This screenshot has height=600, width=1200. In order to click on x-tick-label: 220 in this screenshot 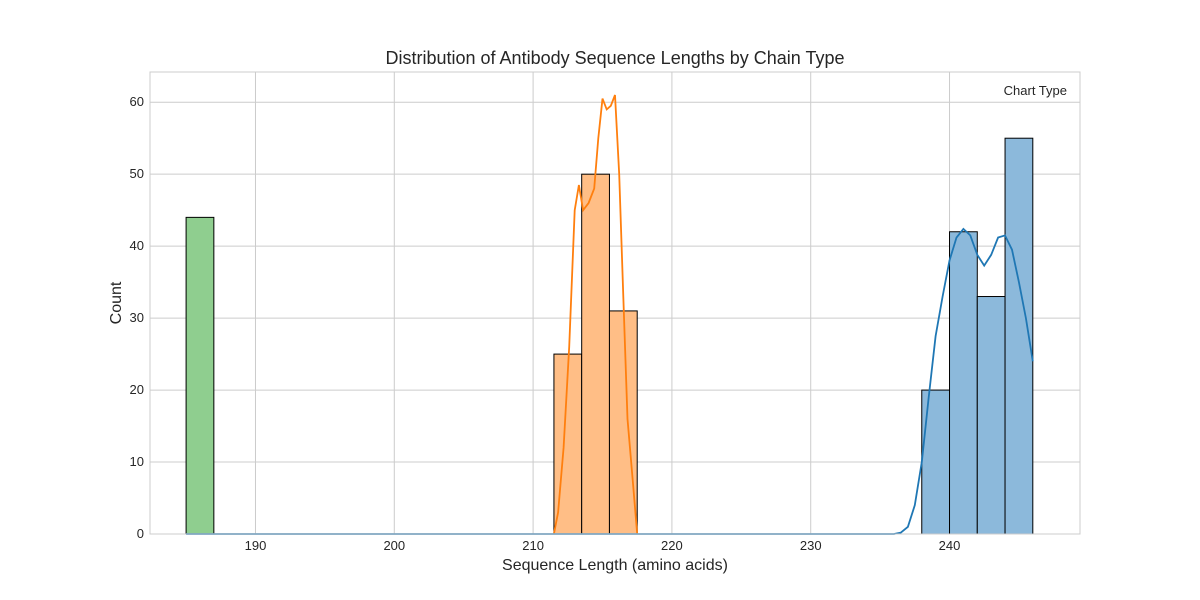, I will do `click(672, 545)`.